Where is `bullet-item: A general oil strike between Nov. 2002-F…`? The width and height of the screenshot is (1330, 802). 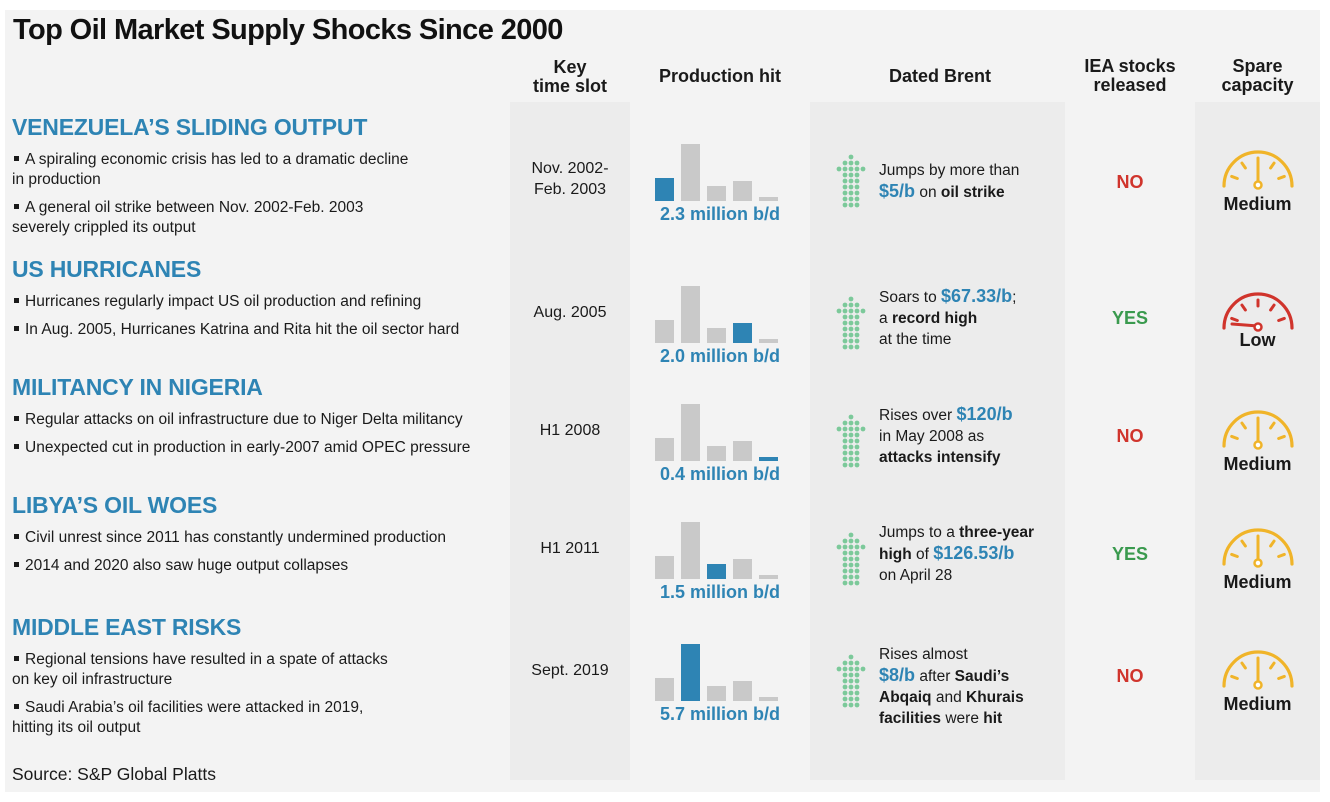
bullet-item: A general oil strike between Nov. 2002-F… is located at coordinates (187, 218).